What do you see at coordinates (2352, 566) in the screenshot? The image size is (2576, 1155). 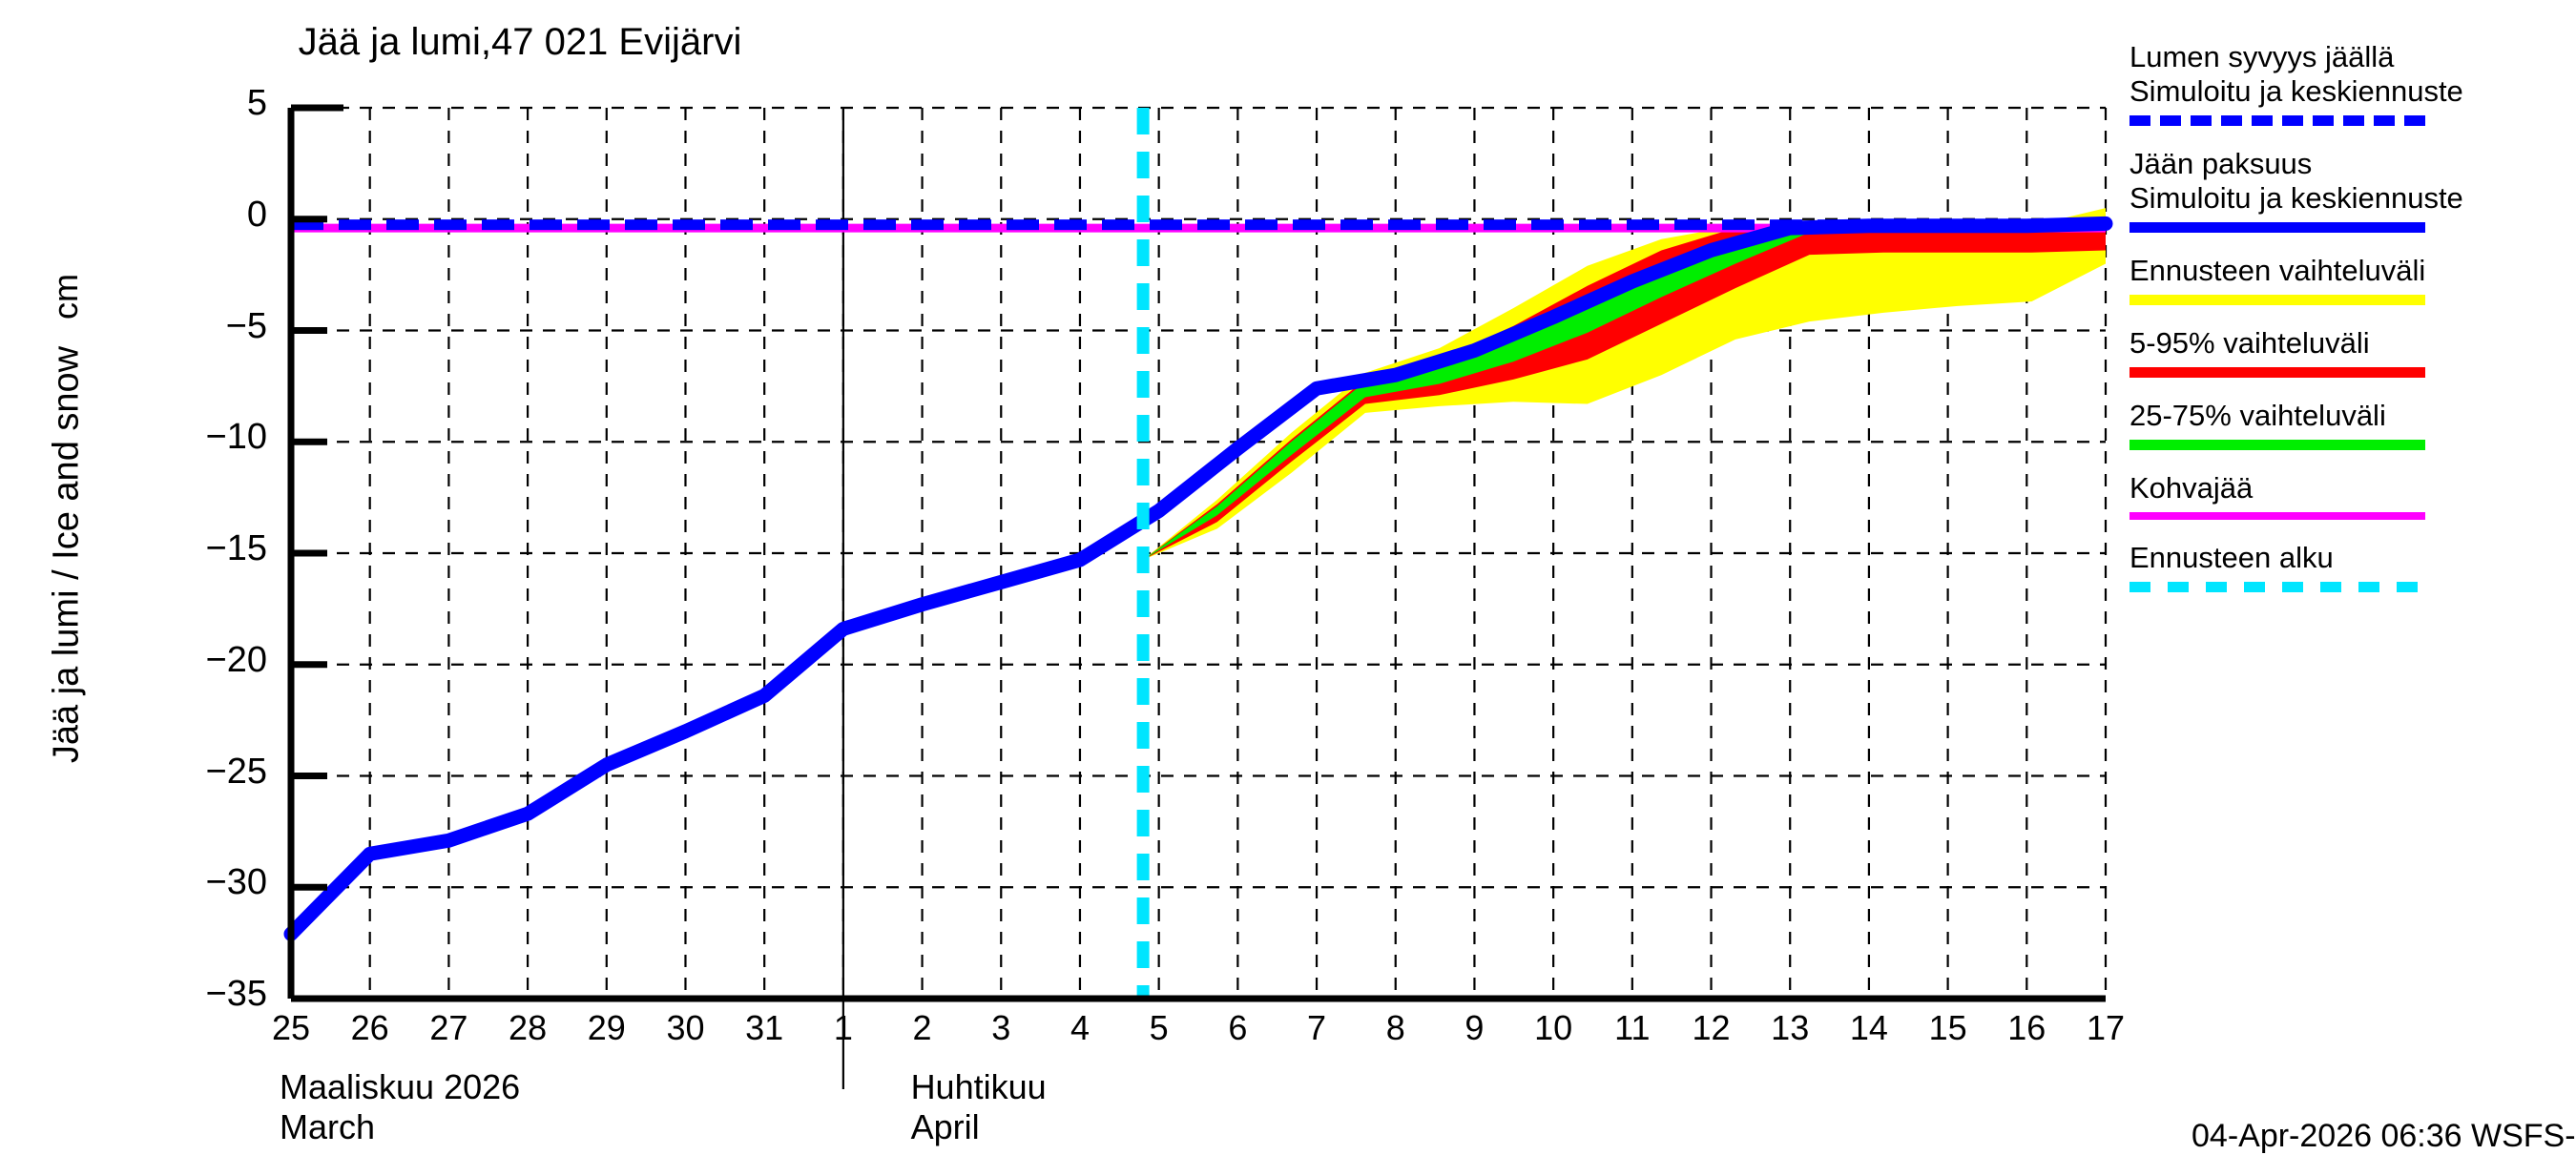 I see `legend-item: Ennusteen alku` at bounding box center [2352, 566].